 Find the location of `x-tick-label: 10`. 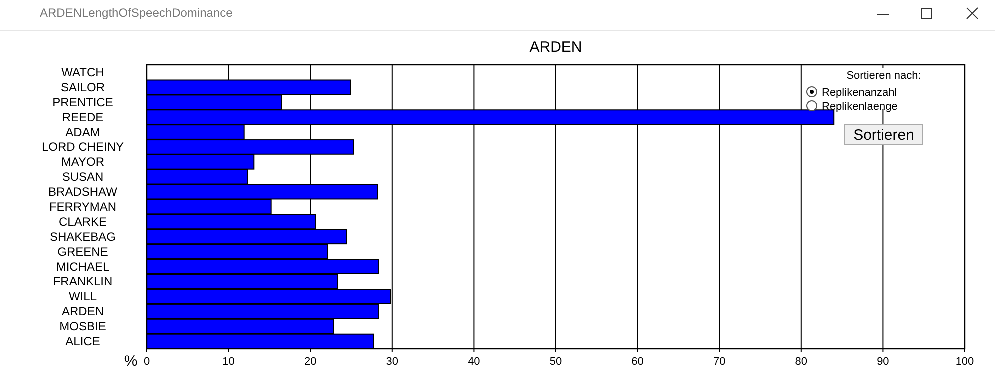

x-tick-label: 10 is located at coordinates (228, 362).